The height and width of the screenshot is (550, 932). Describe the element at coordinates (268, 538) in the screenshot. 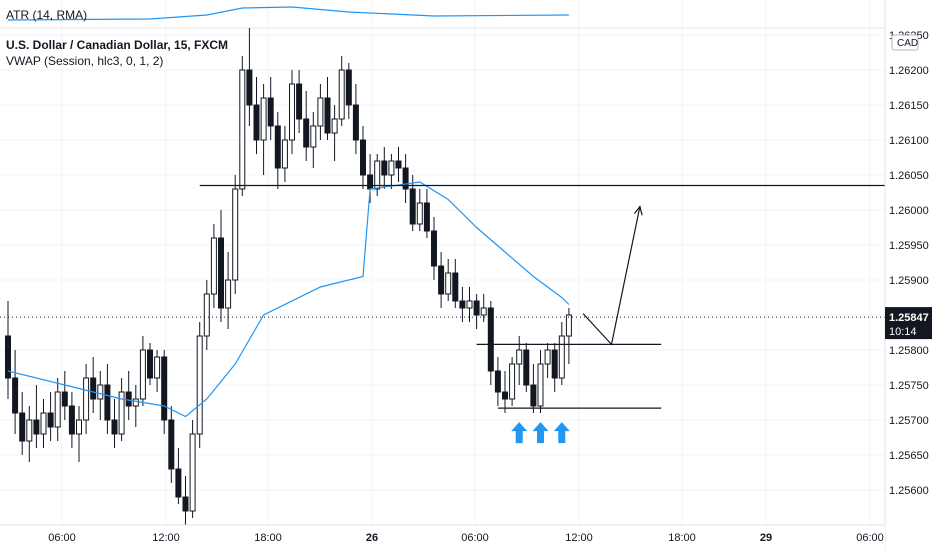

I see `time-tick-label: 18:00` at that location.